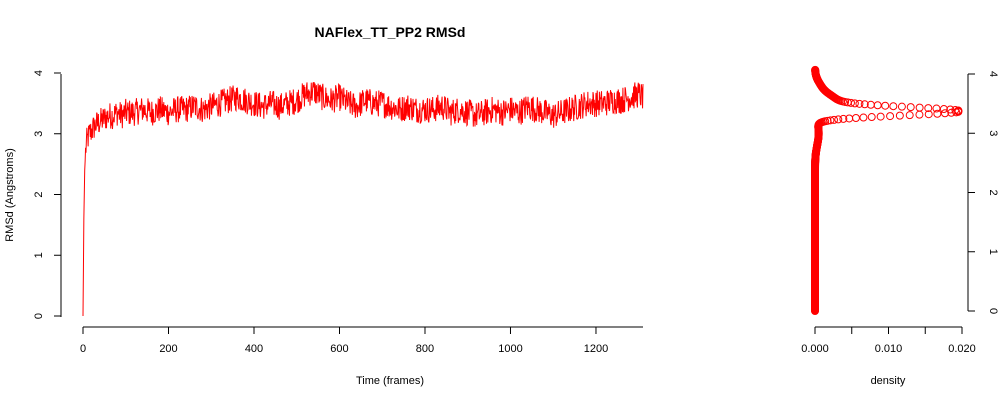 Image resolution: width=1000 pixels, height=400 pixels. What do you see at coordinates (83, 349) in the screenshot?
I see `x-tick-label: 0` at bounding box center [83, 349].